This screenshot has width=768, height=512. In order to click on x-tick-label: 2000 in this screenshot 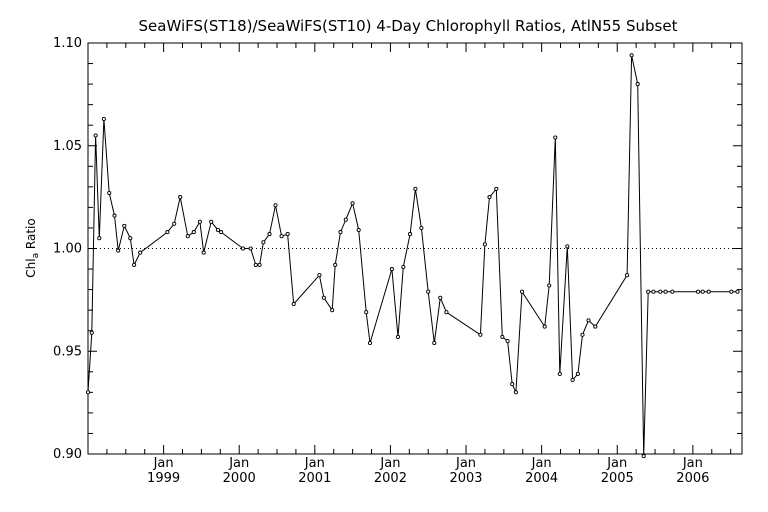, I will do `click(239, 478)`.